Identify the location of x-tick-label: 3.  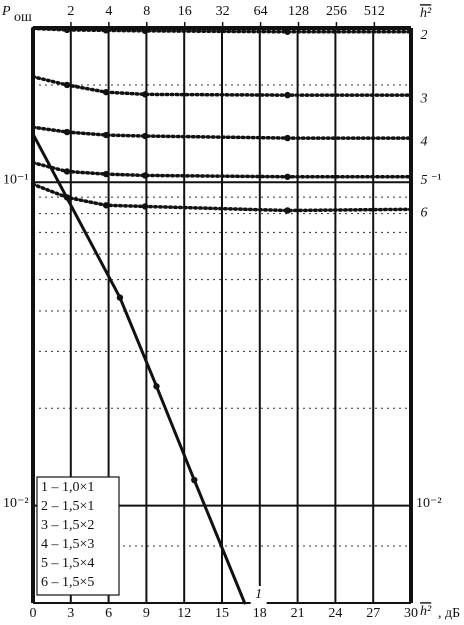
(70, 613).